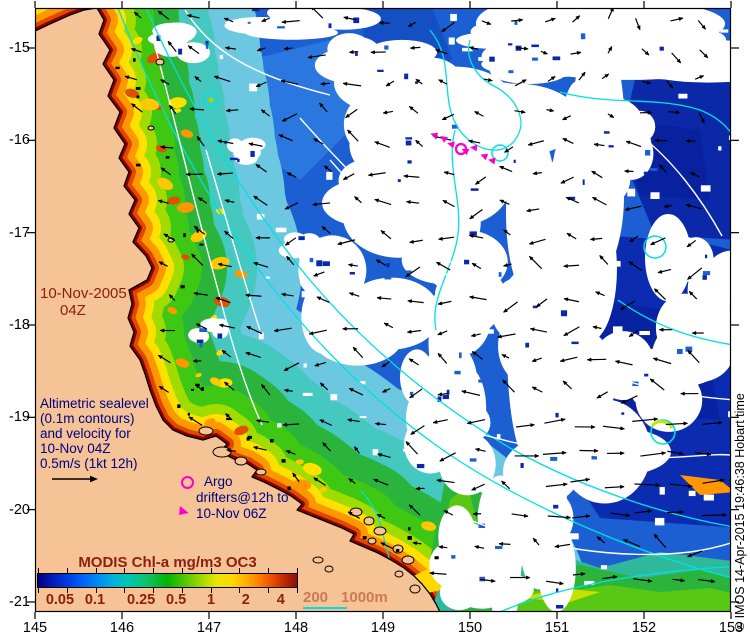 The image size is (750, 640). Describe the element at coordinates (19, 232) in the screenshot. I see `y-axis-label: -17` at that location.